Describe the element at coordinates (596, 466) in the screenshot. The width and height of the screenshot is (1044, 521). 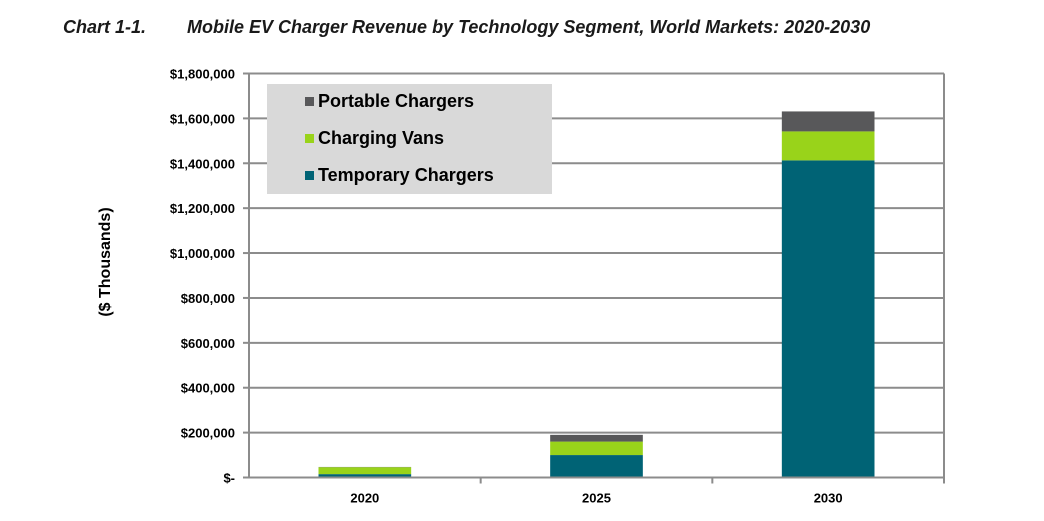
I see `bar-temporary-chargers-2025` at that location.